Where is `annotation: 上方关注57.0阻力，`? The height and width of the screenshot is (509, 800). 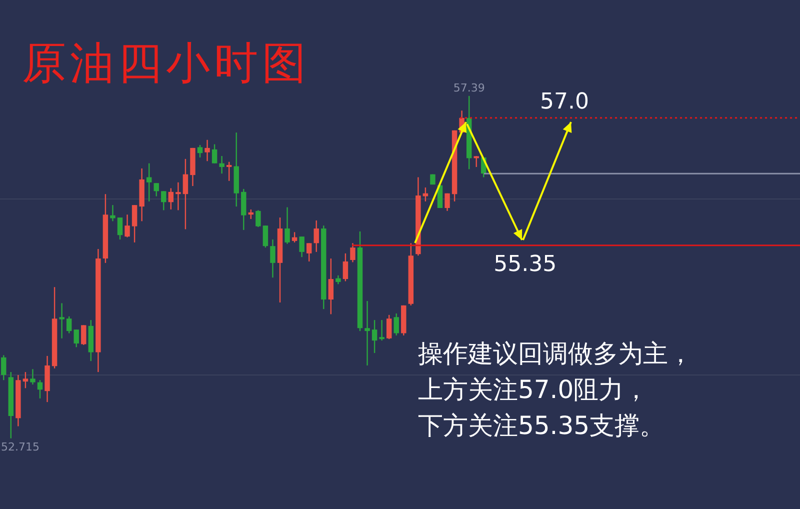
annotation: 上方关注57.0阻力， is located at coordinates (534, 390).